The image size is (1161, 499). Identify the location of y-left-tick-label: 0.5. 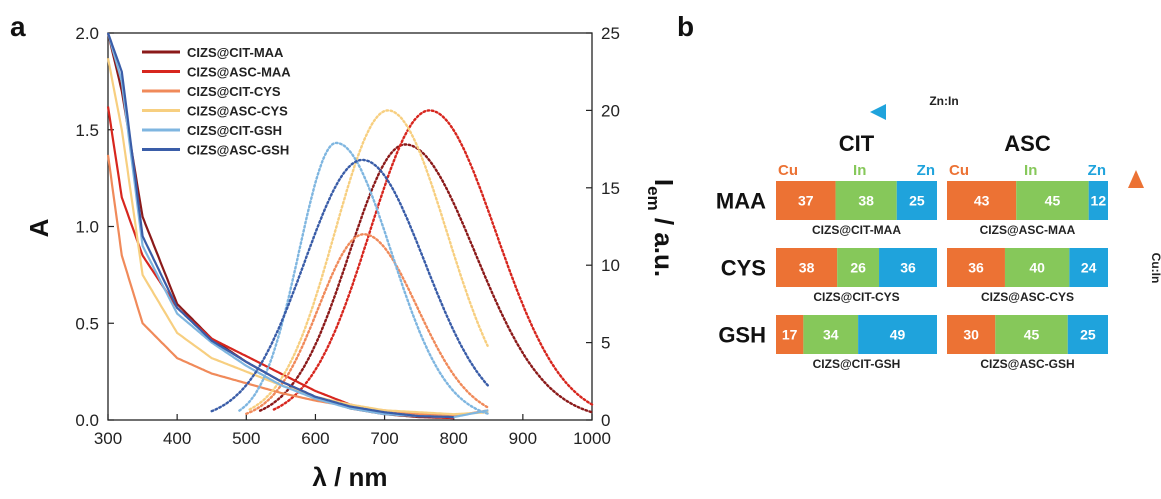
(87, 323).